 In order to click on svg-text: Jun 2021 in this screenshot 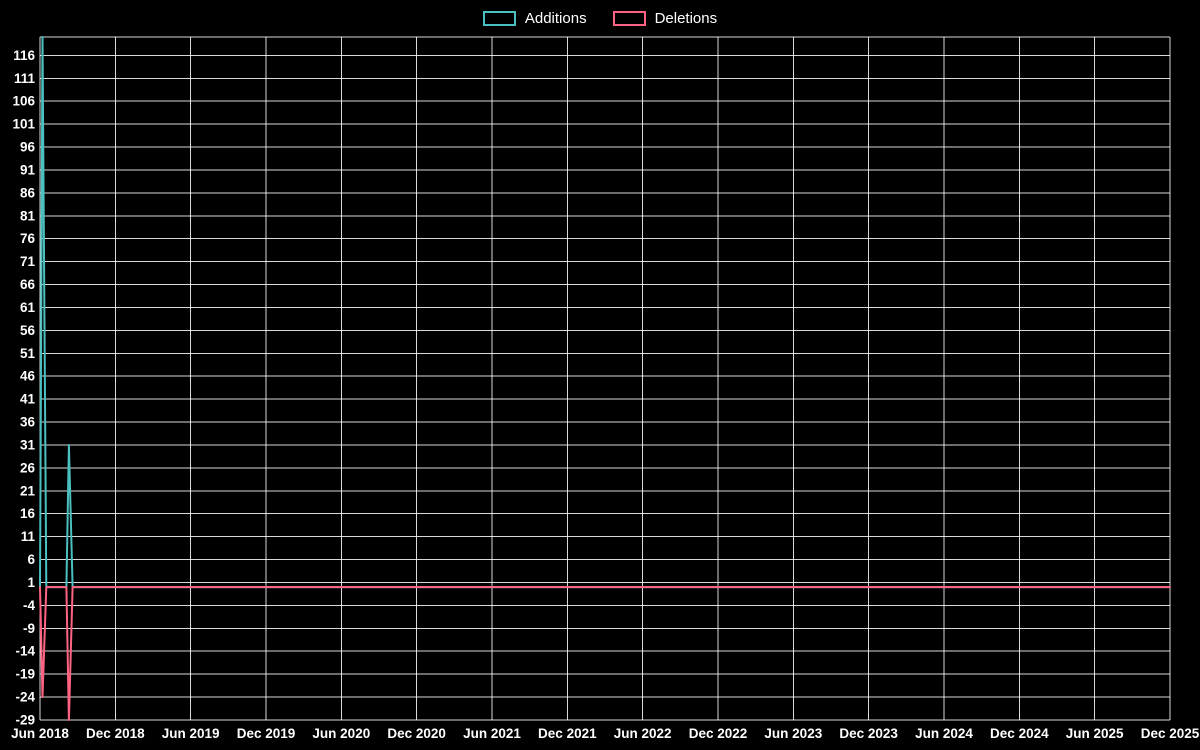, I will do `click(492, 733)`.